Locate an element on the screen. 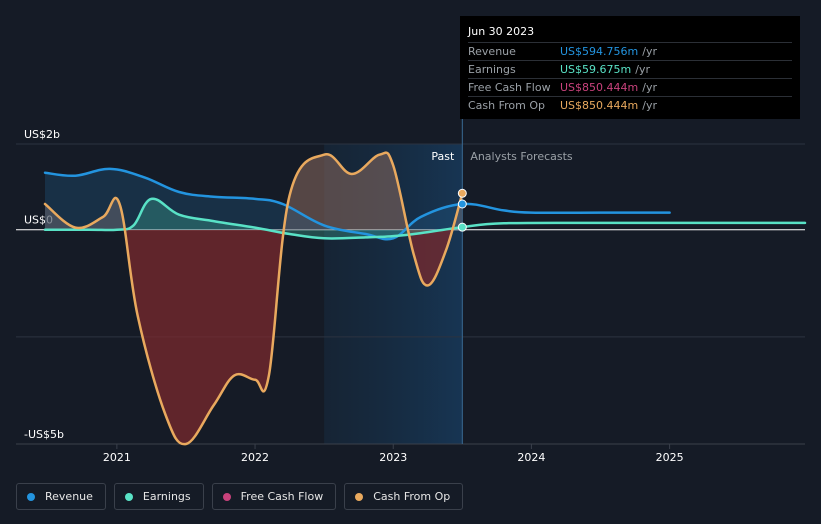 The image size is (821, 524). revenue-marker is located at coordinates (462, 204).